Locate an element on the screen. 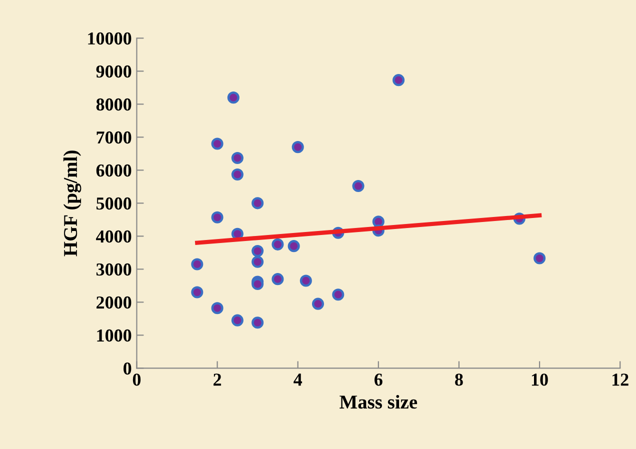 The image size is (636, 449). y-tick-label: 8000 is located at coordinates (114, 104).